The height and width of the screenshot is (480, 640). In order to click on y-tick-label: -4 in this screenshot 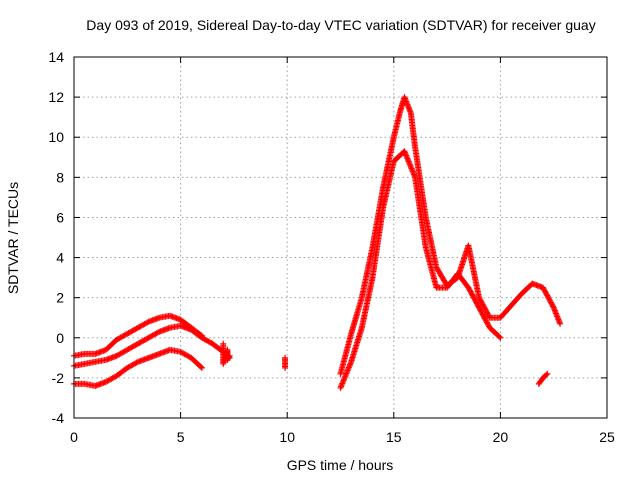, I will do `click(58, 418)`.